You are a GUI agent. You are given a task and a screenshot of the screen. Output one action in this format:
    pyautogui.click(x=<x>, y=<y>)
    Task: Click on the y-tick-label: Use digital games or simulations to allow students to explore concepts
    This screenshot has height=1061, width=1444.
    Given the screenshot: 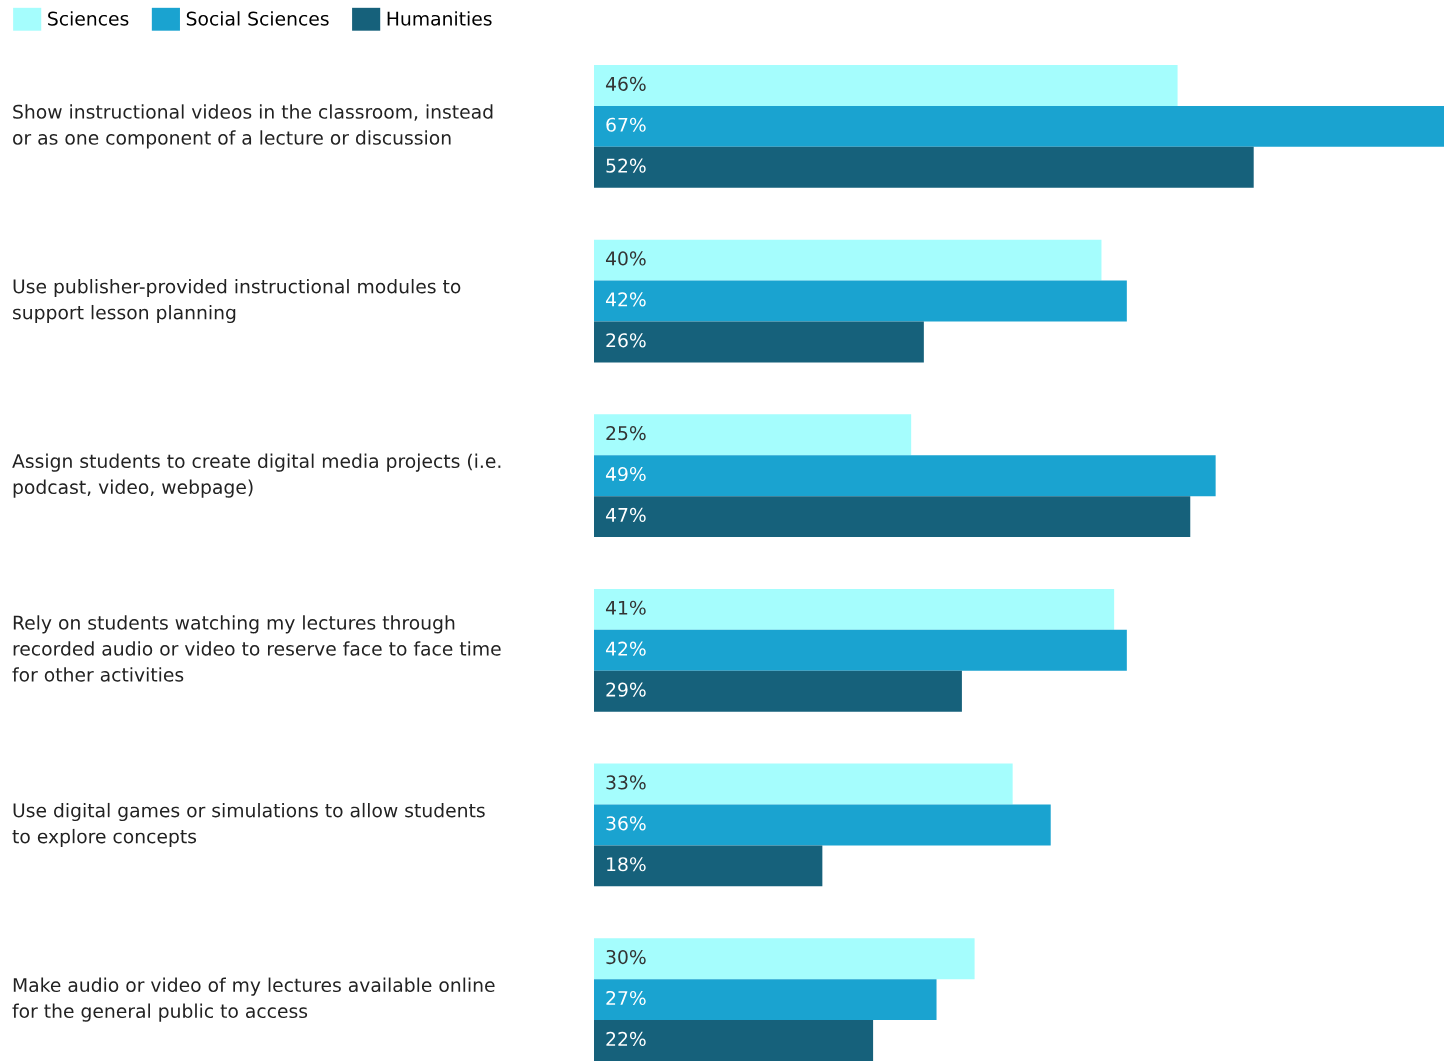 What is the action you would take?
    pyautogui.click(x=248, y=825)
    